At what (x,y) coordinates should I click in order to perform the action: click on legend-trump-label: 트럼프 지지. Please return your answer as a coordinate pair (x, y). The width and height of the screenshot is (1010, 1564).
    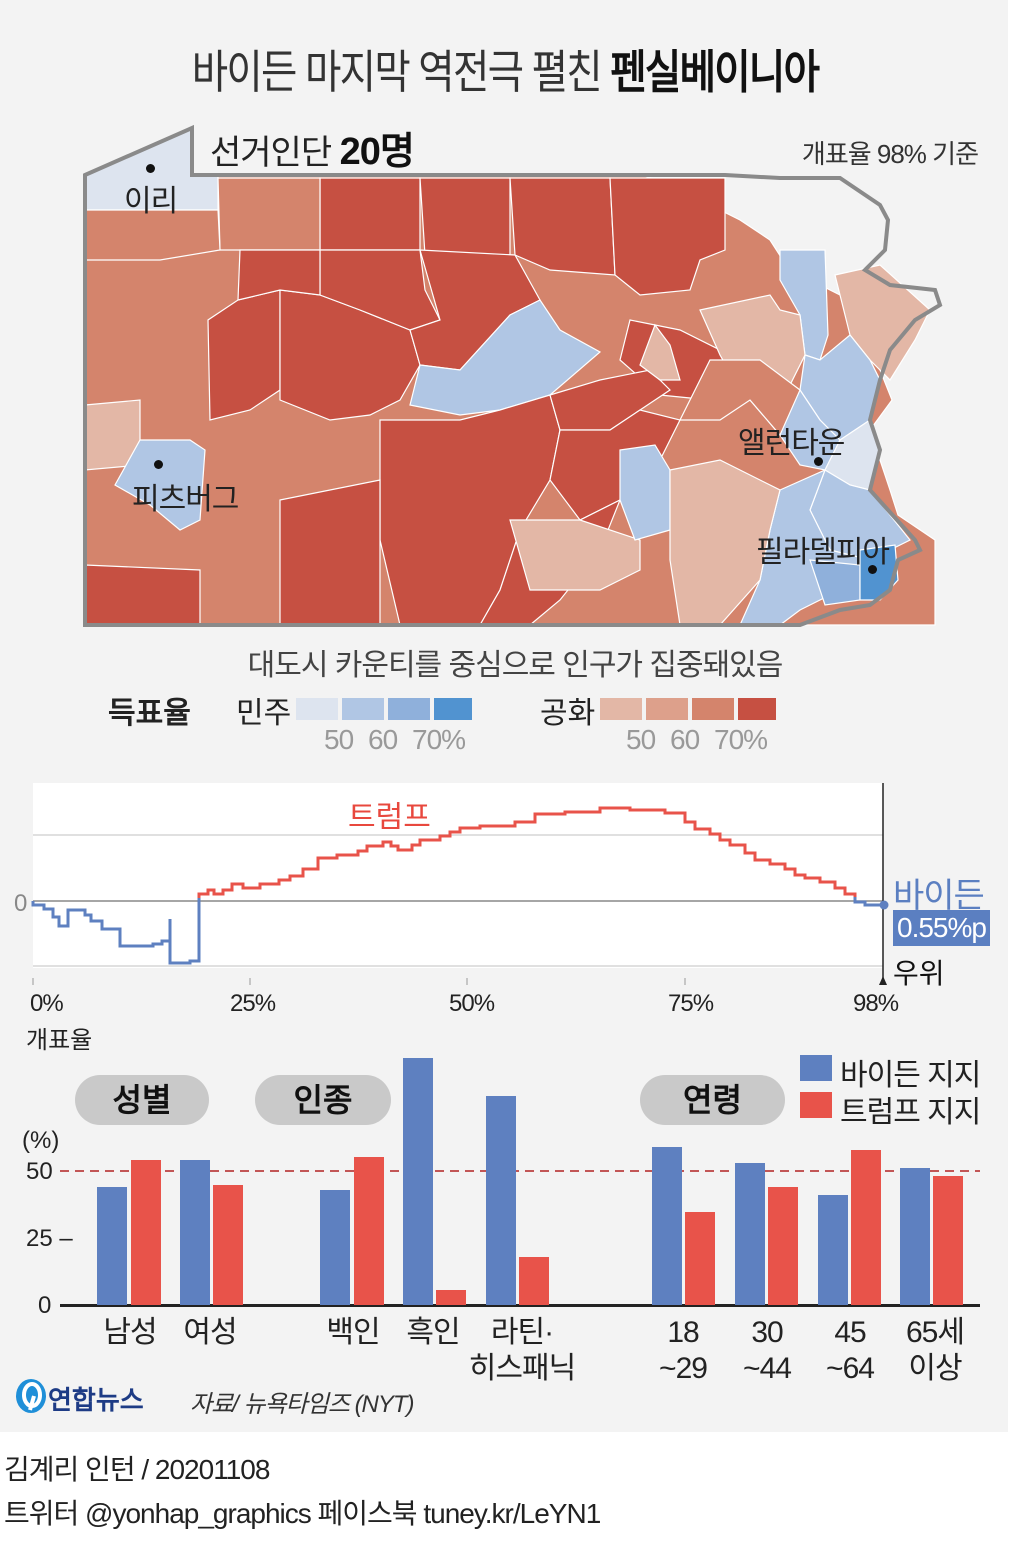
    Looking at the image, I should click on (910, 1112).